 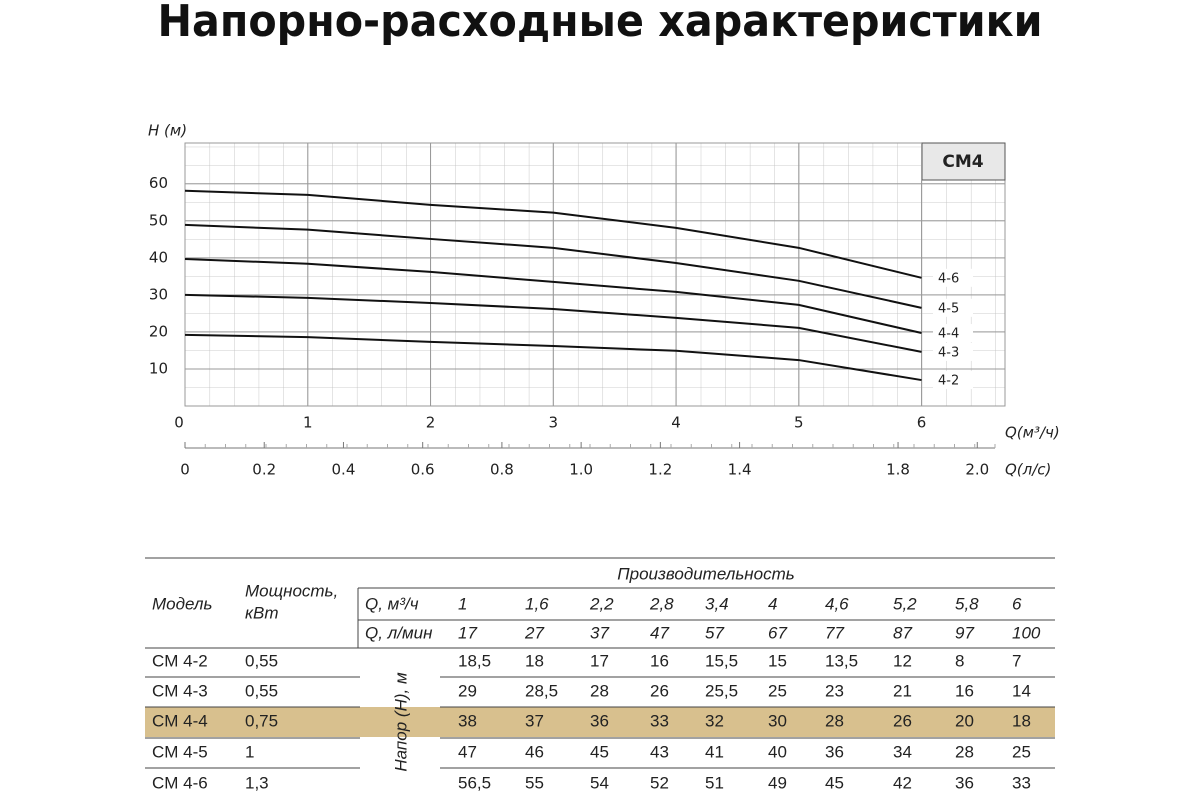 I want to click on head-cell: 8, so click(x=959, y=660).